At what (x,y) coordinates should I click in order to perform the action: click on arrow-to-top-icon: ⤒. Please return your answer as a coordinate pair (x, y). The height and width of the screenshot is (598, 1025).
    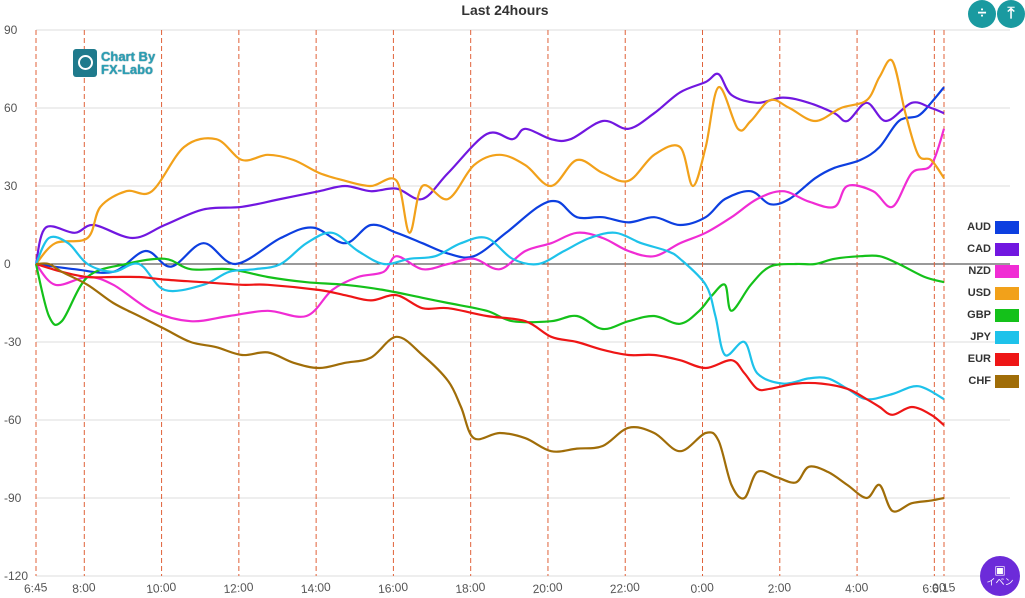
    Looking at the image, I should click on (1011, 13).